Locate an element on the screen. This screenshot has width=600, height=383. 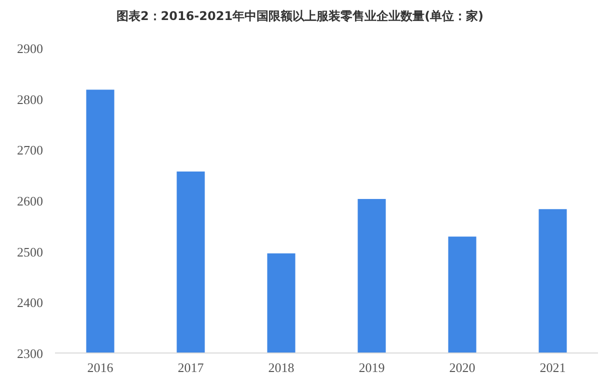
x-tick-label: 2018 is located at coordinates (281, 367).